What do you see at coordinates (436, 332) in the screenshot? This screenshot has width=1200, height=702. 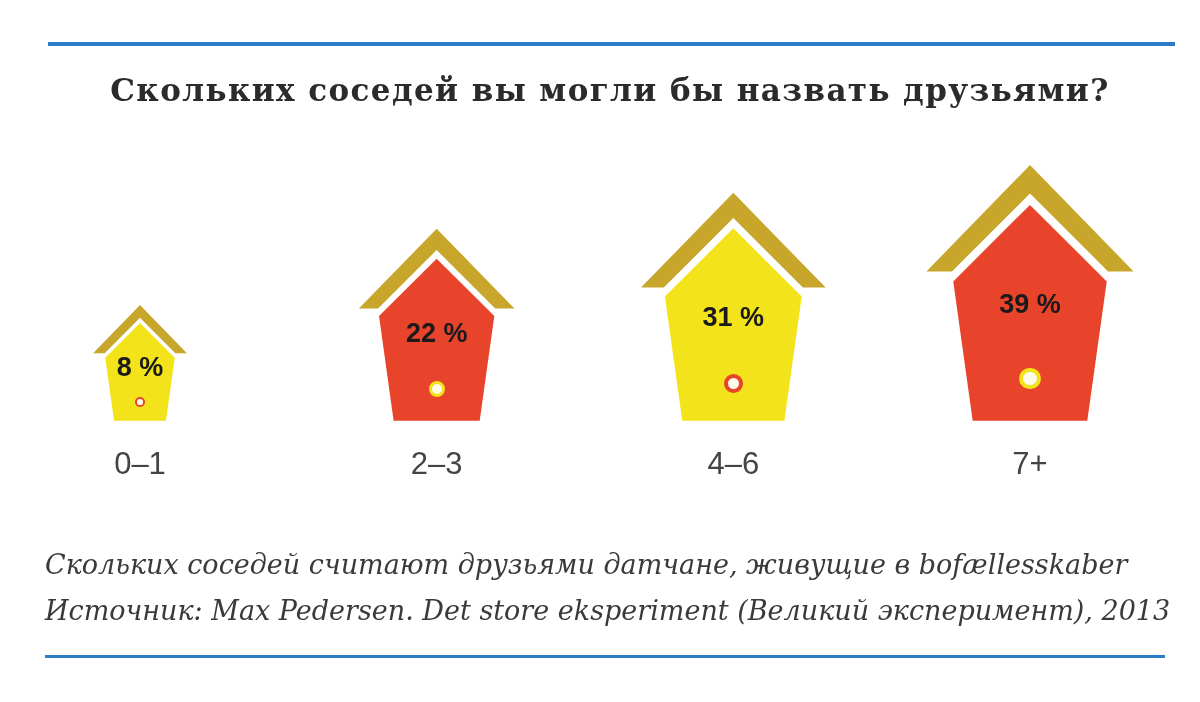 I see `data-label: 22 %` at bounding box center [436, 332].